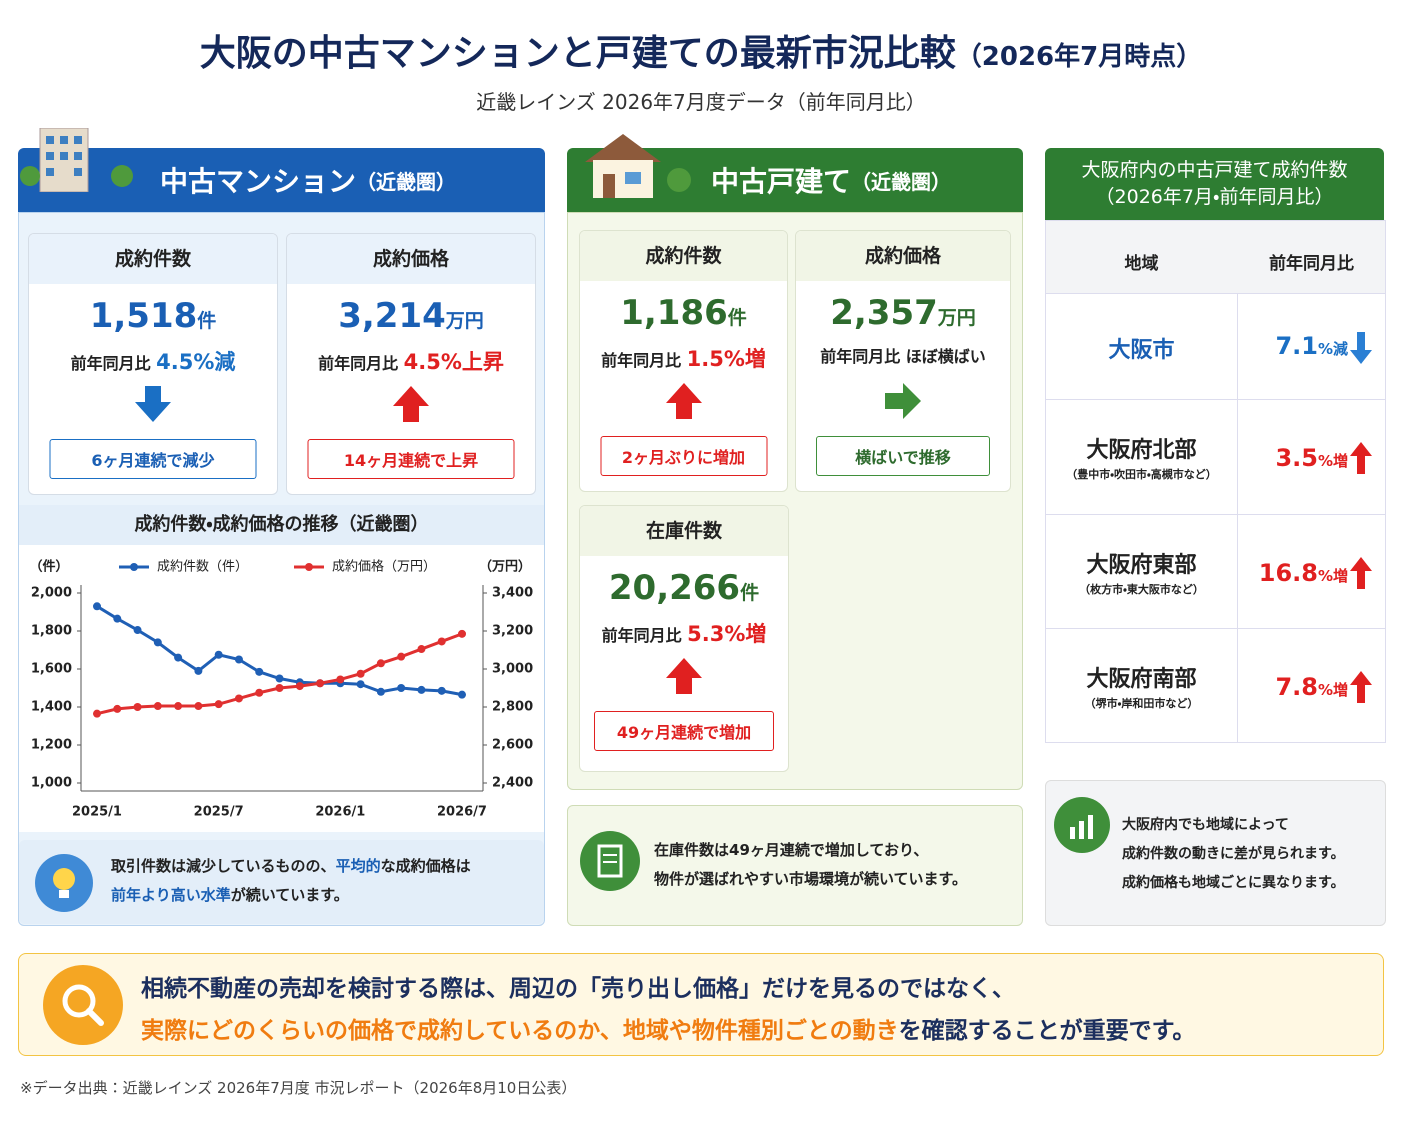 Image resolution: width=1402 pixels, height=1122 pixels. Describe the element at coordinates (384, 567) in the screenshot. I see `legend-label: 成約価格（万円）` at that location.